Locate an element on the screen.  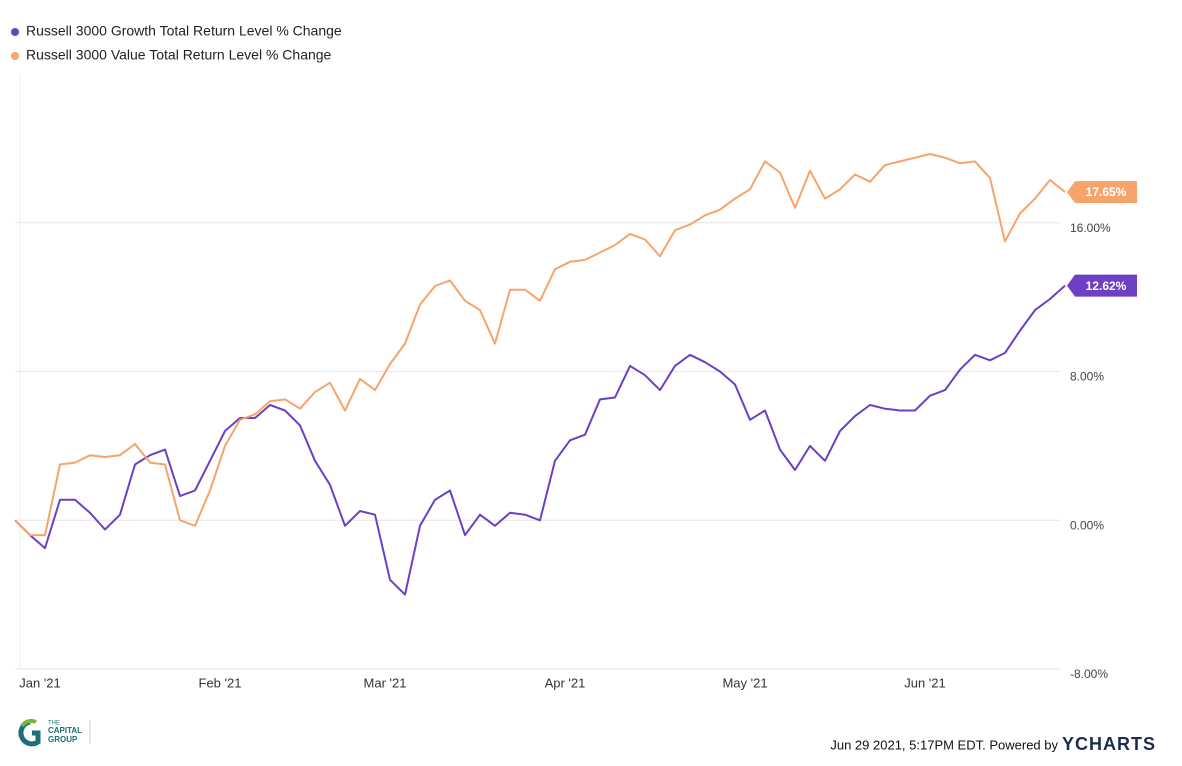
logo-mark is located at coordinates (28, 723).